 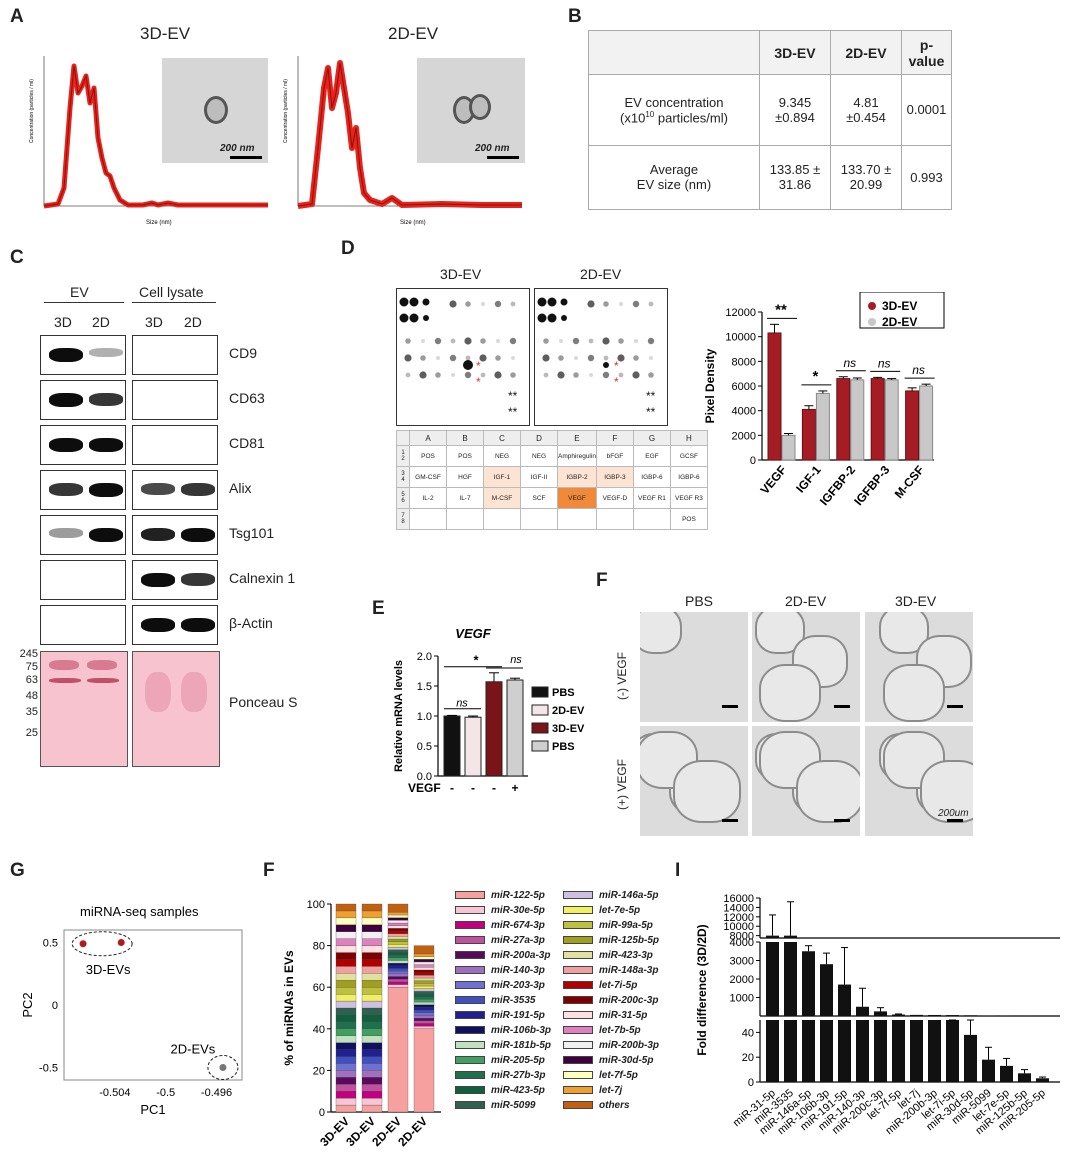 I want to click on table-cell: 0.0001, so click(x=926, y=110).